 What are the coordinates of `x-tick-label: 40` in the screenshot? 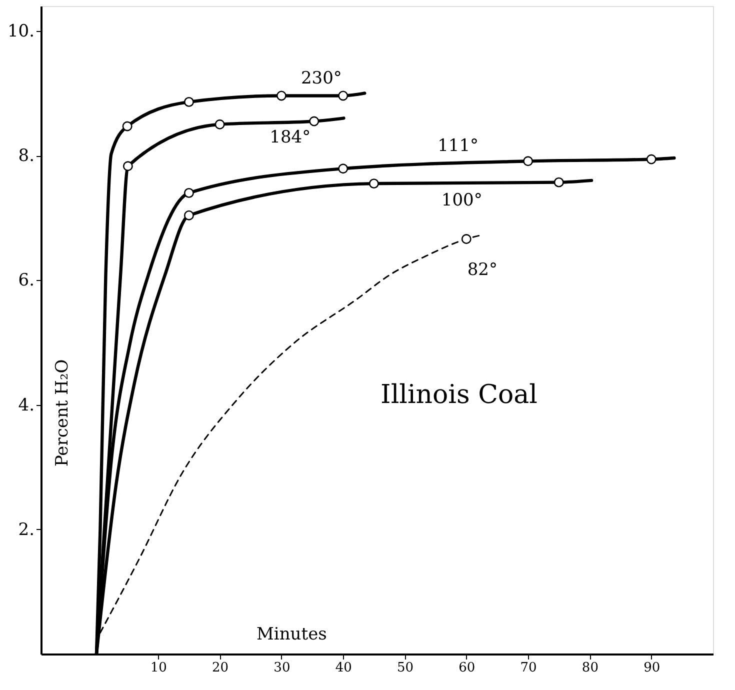 It's located at (343, 668).